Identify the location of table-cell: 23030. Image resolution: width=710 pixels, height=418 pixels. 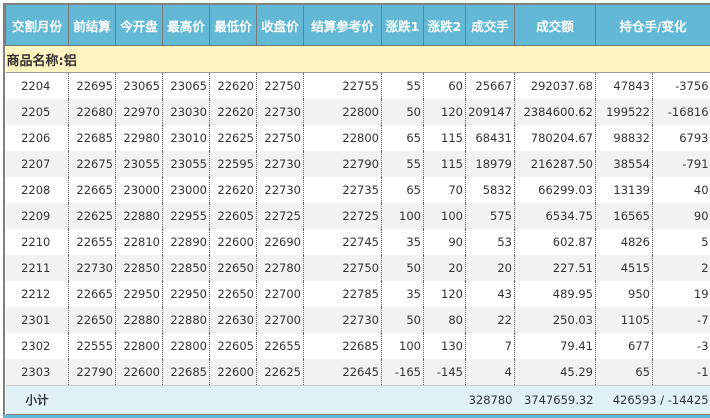
(186, 112).